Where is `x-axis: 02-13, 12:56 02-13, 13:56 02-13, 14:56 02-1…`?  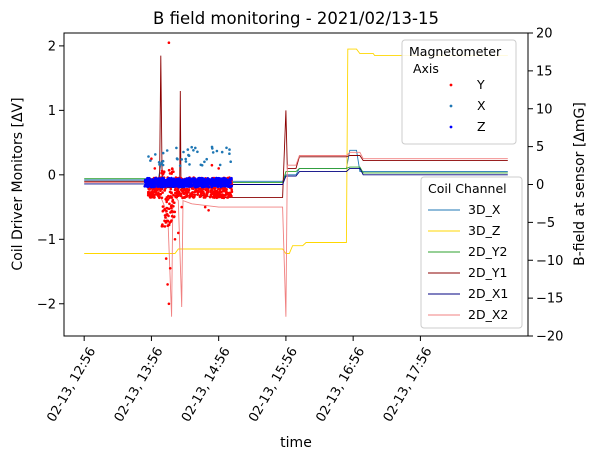
x-axis: 02-13, 12:56 02-13, 13:56 02-13, 14:56 02-1… is located at coordinates (240, 380).